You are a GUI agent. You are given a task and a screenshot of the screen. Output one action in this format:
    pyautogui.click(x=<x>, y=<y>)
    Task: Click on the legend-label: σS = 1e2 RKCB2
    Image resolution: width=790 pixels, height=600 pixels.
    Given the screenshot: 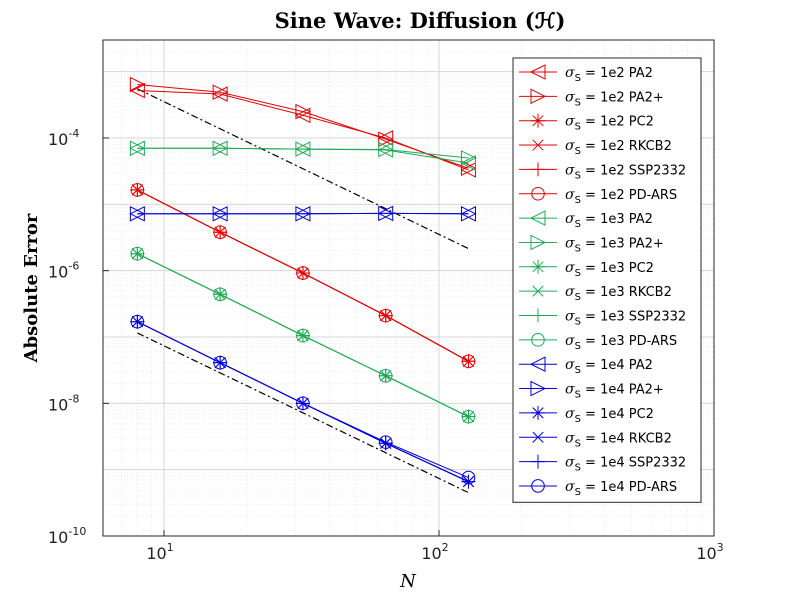 What is the action you would take?
    pyautogui.click(x=618, y=147)
    